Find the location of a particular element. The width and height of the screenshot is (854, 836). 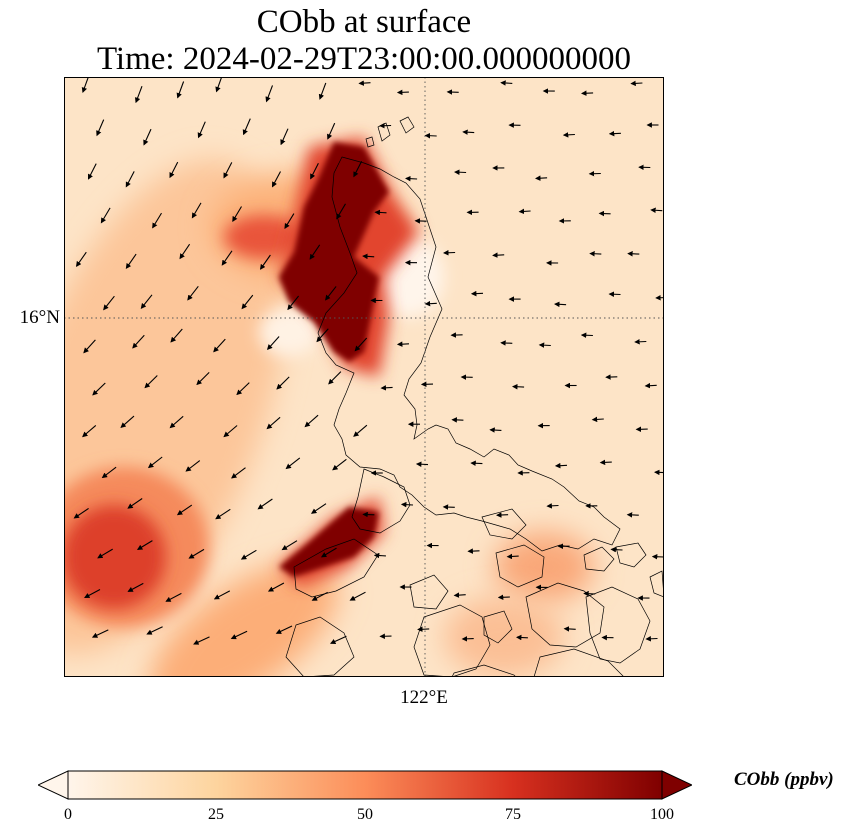

longitude-tick-label: 122°E is located at coordinates (424, 697).